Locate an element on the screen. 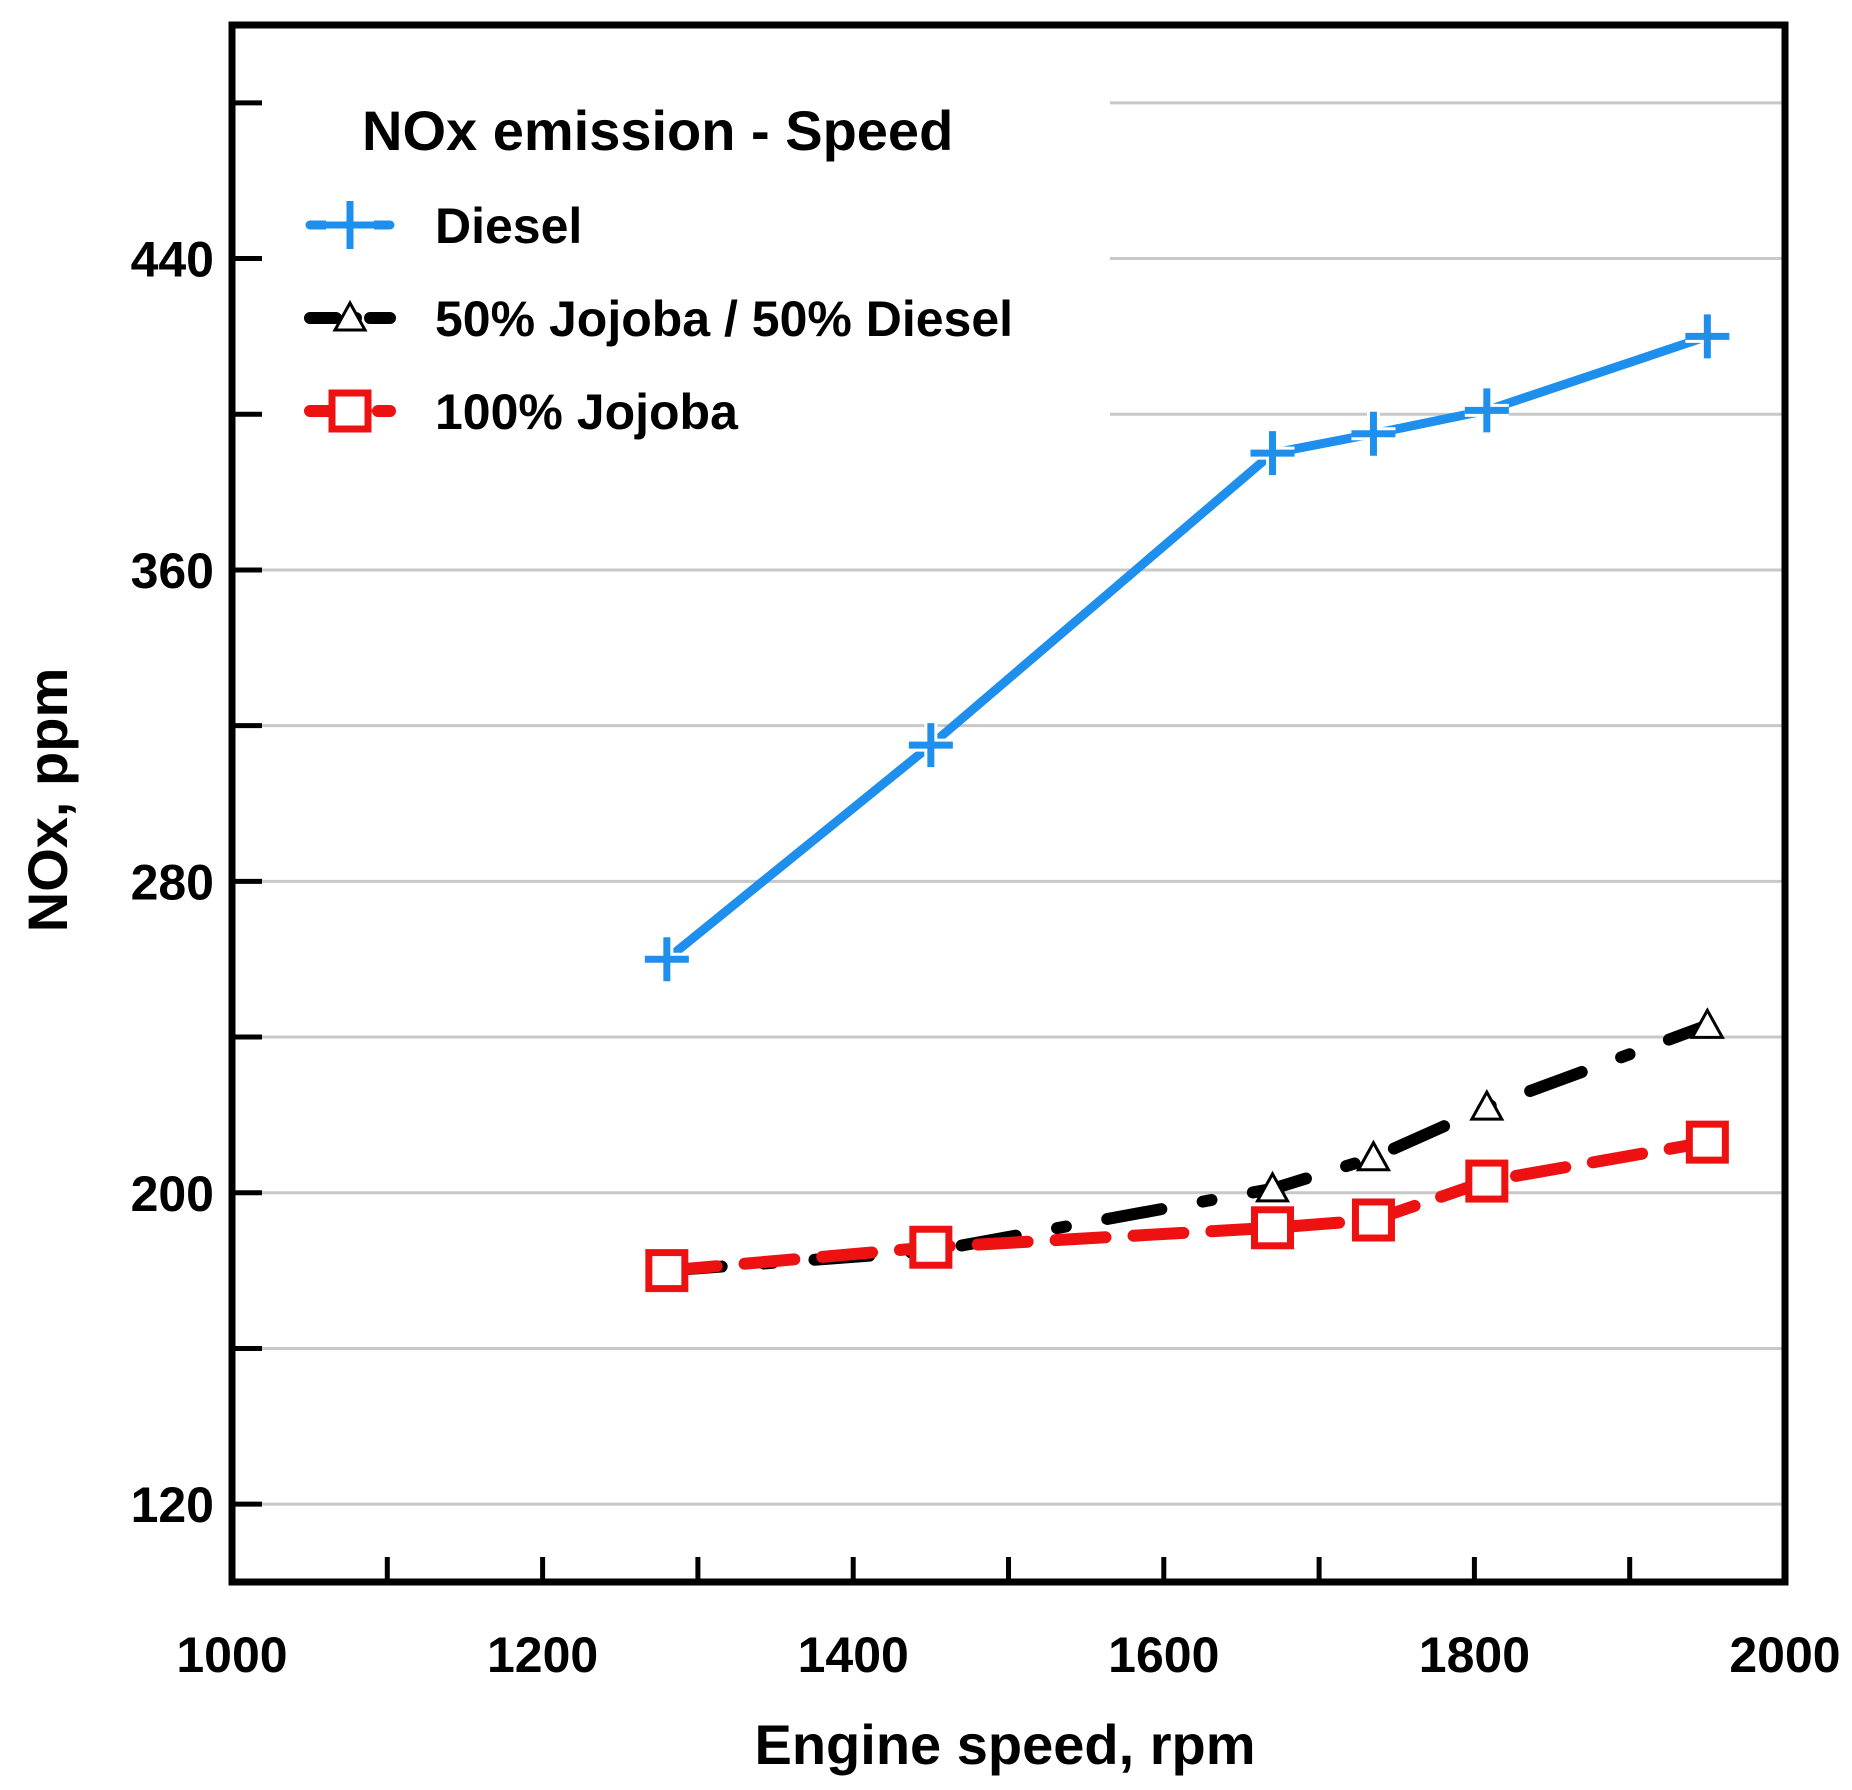 The height and width of the screenshot is (1790, 1852). x-tick-label-1800: 1800 is located at coordinates (1474, 1655).